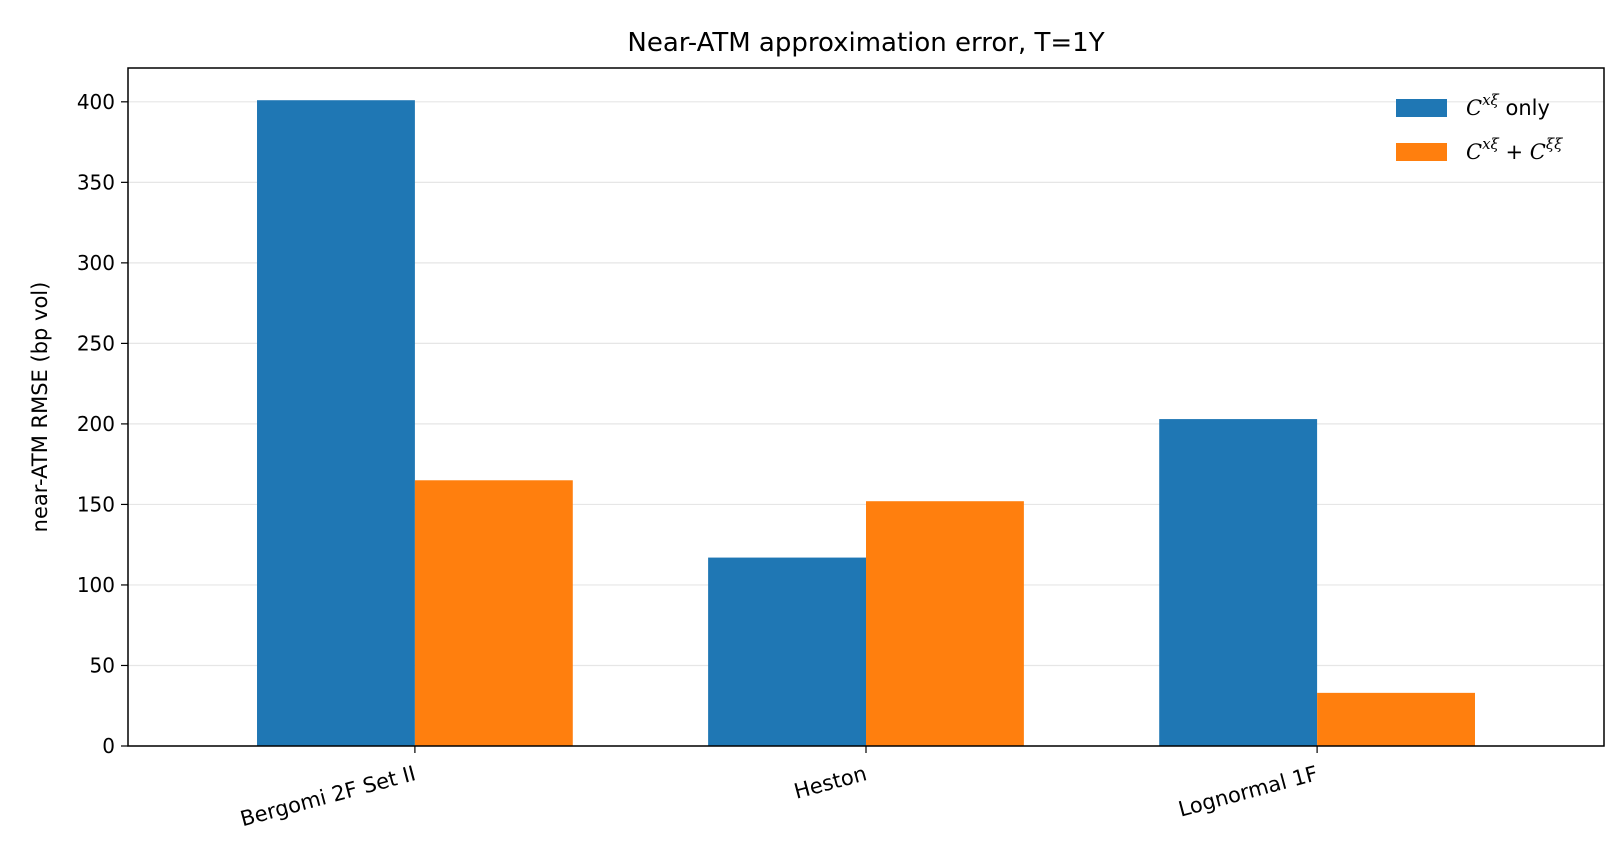  I want to click on y-axis: 0 50 100 150 200 250 300 350 400, so click(102, 424).